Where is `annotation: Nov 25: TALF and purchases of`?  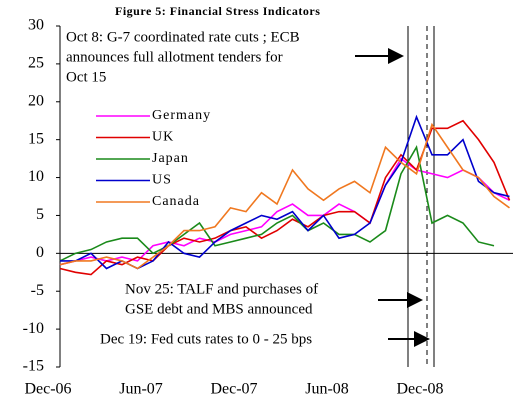
annotation: Nov 25: TALF and purchases of is located at coordinates (221, 289).